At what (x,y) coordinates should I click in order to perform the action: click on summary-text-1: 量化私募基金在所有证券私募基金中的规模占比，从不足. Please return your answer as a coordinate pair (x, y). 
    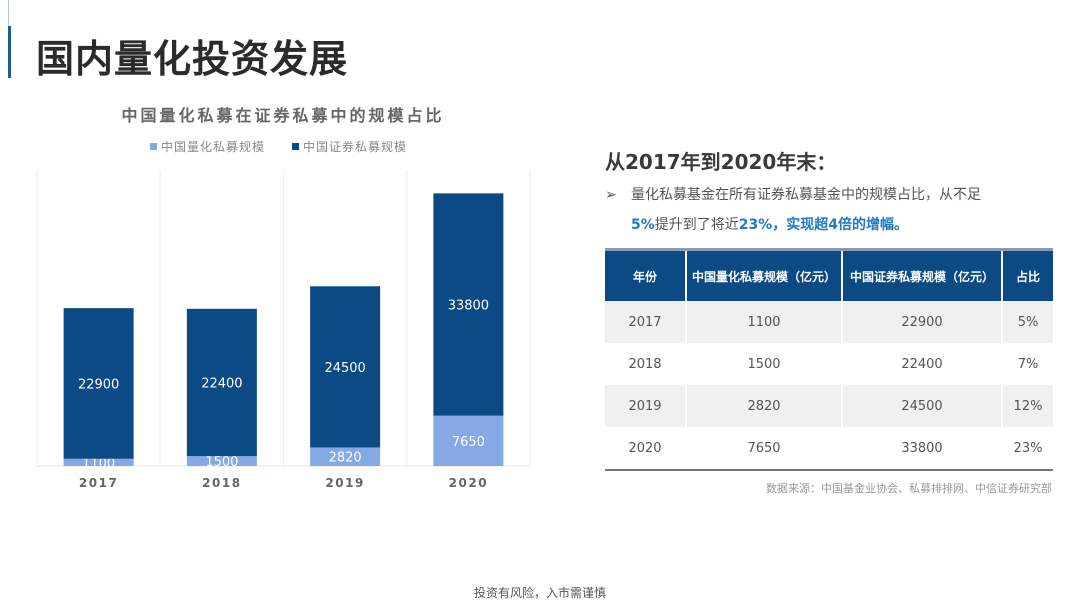
    Looking at the image, I should click on (806, 195).